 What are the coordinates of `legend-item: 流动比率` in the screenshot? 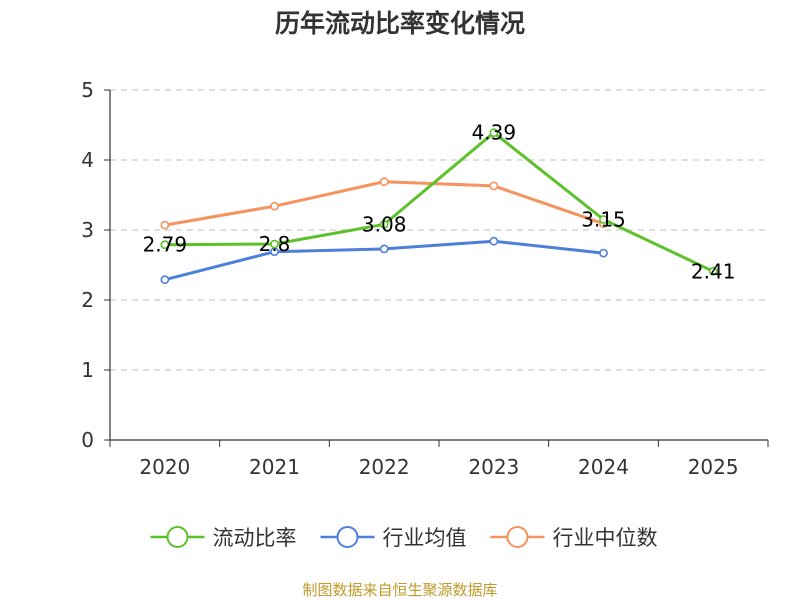 It's located at (223, 538).